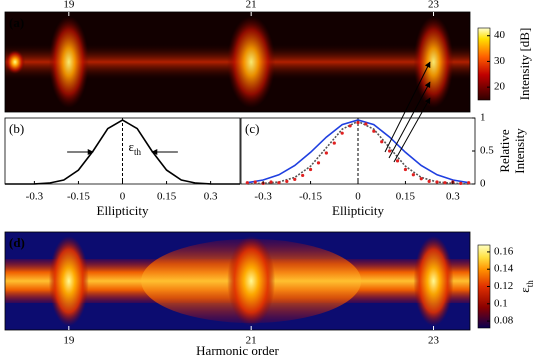 The height and width of the screenshot is (360, 538). I want to click on panel-label: (c), so click(252, 128).